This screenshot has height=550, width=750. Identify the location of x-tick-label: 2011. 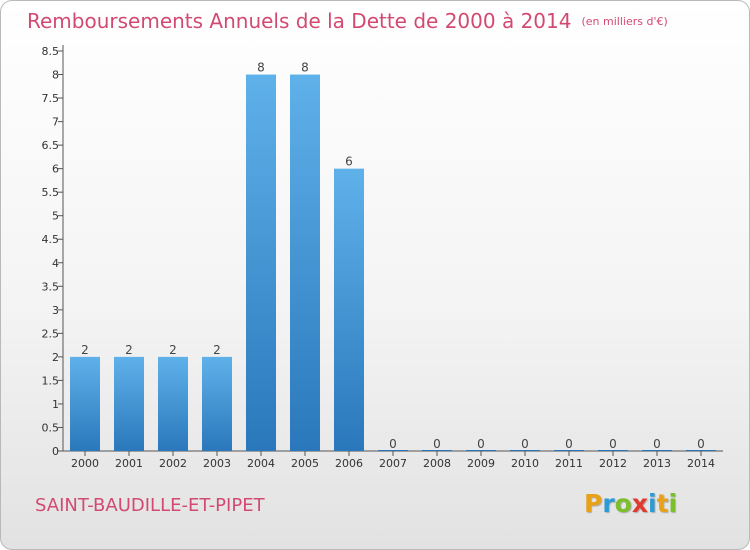
(569, 463).